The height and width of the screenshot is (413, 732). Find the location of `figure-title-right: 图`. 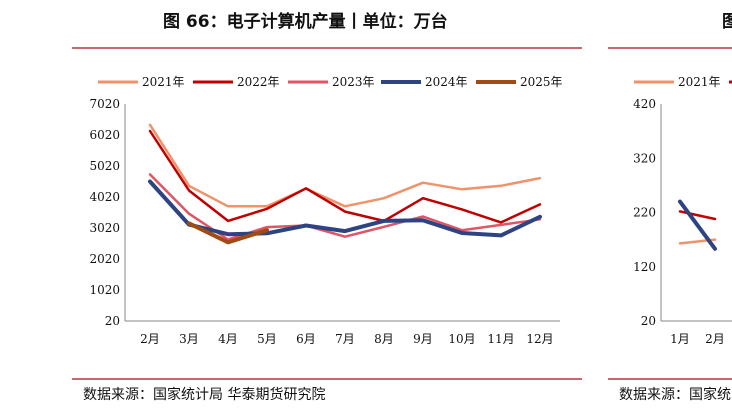

figure-title-right: 图 is located at coordinates (727, 22).